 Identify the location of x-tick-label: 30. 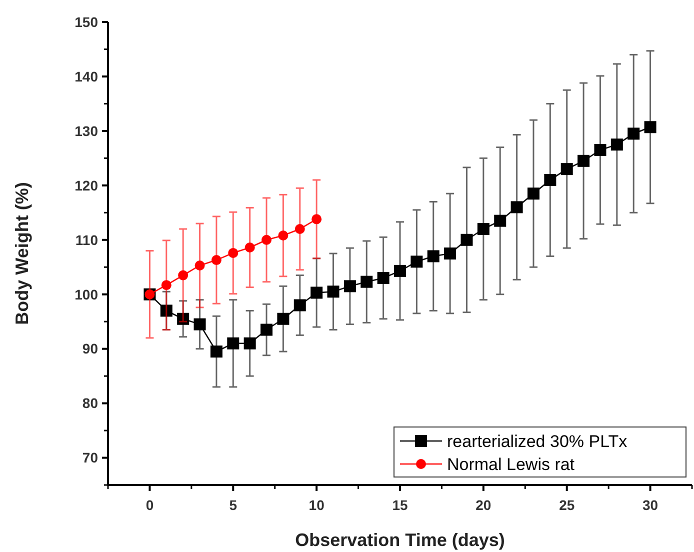
(650, 505).